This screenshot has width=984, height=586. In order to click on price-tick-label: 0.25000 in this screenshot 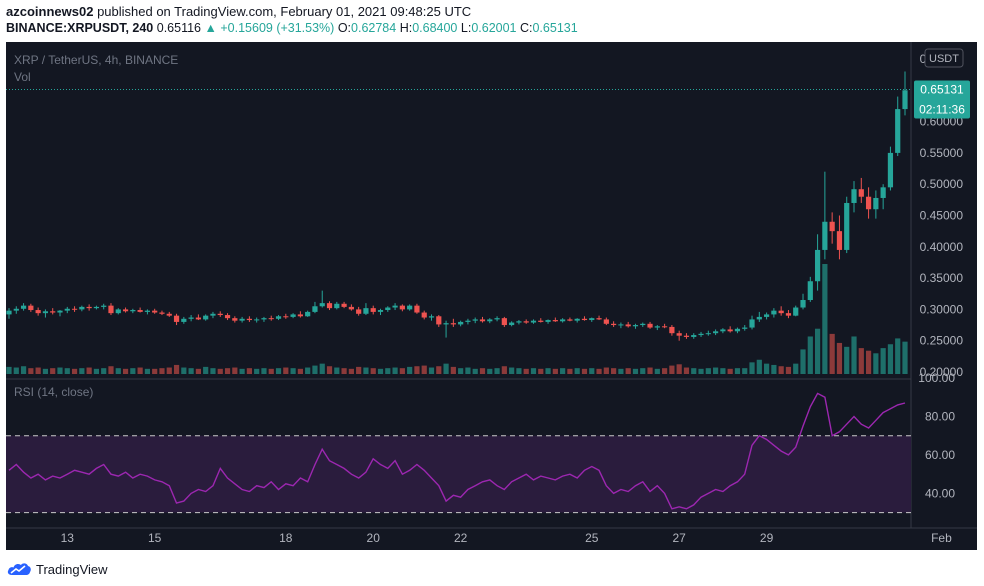, I will do `click(942, 341)`.